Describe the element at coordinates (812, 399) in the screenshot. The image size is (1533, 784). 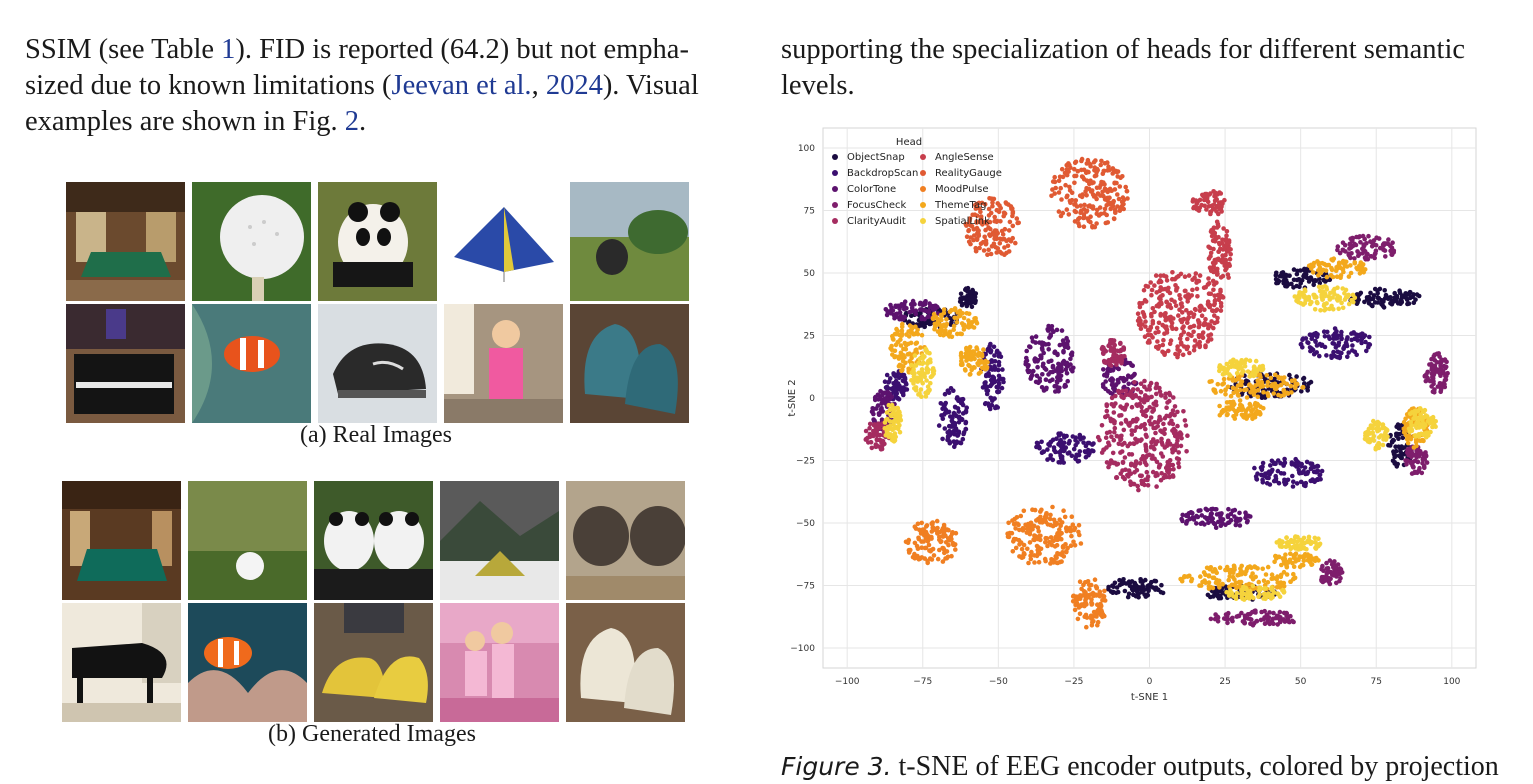
I see `y-tick-label: 0` at that location.